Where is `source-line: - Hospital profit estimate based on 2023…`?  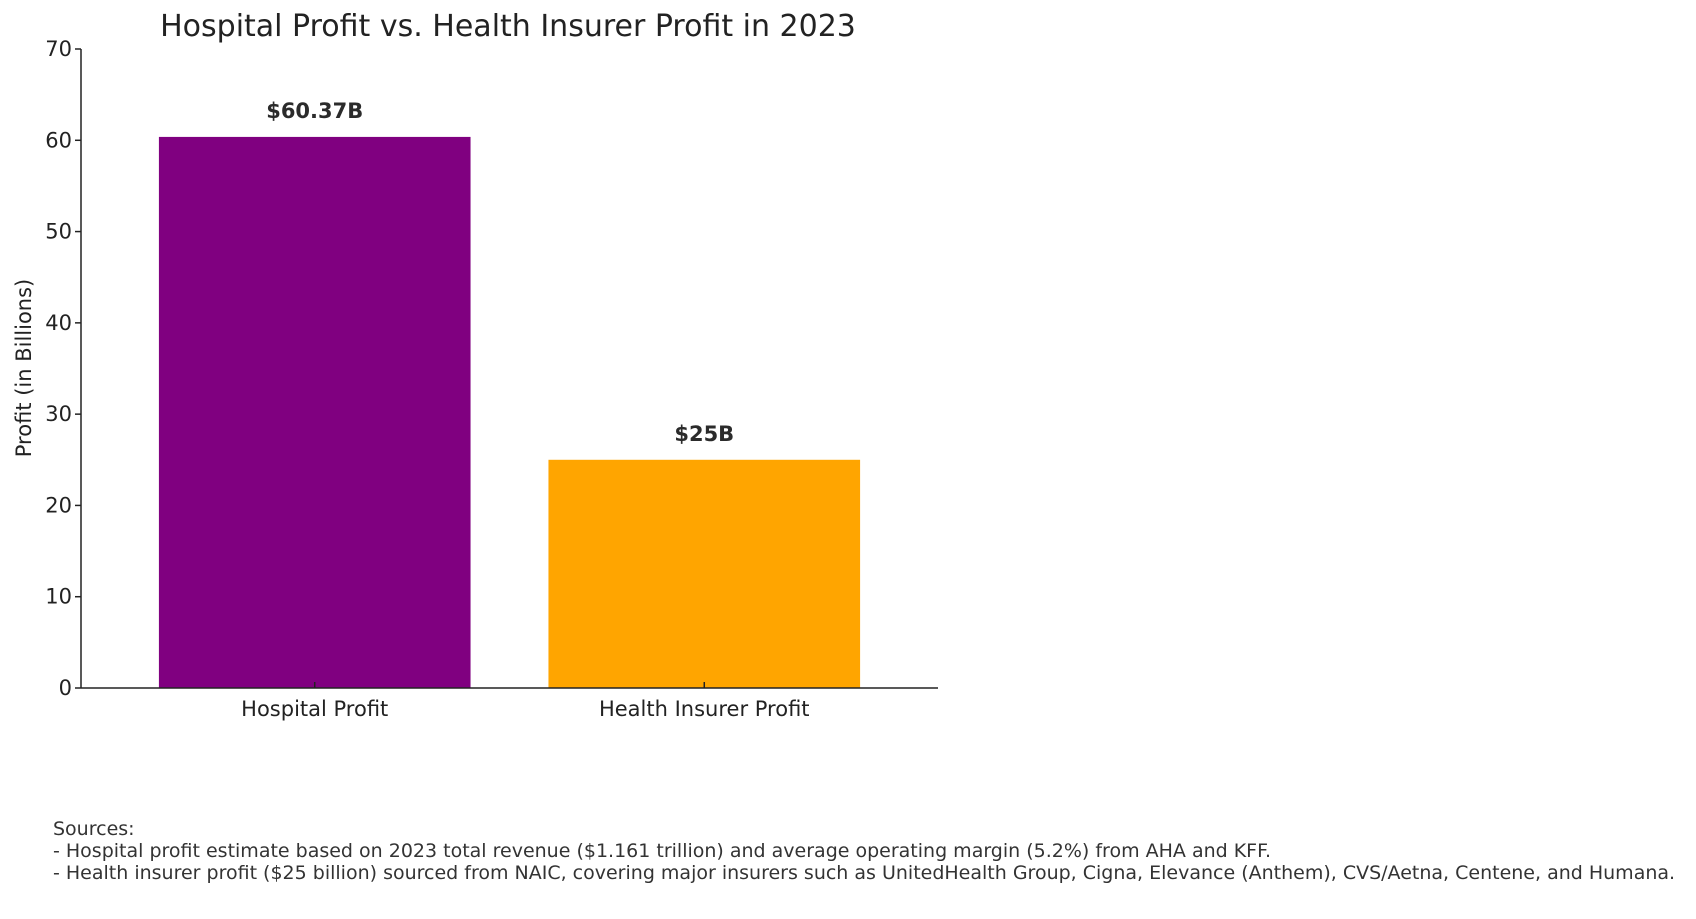 source-line: - Hospital profit estimate based on 2023… is located at coordinates (662, 851).